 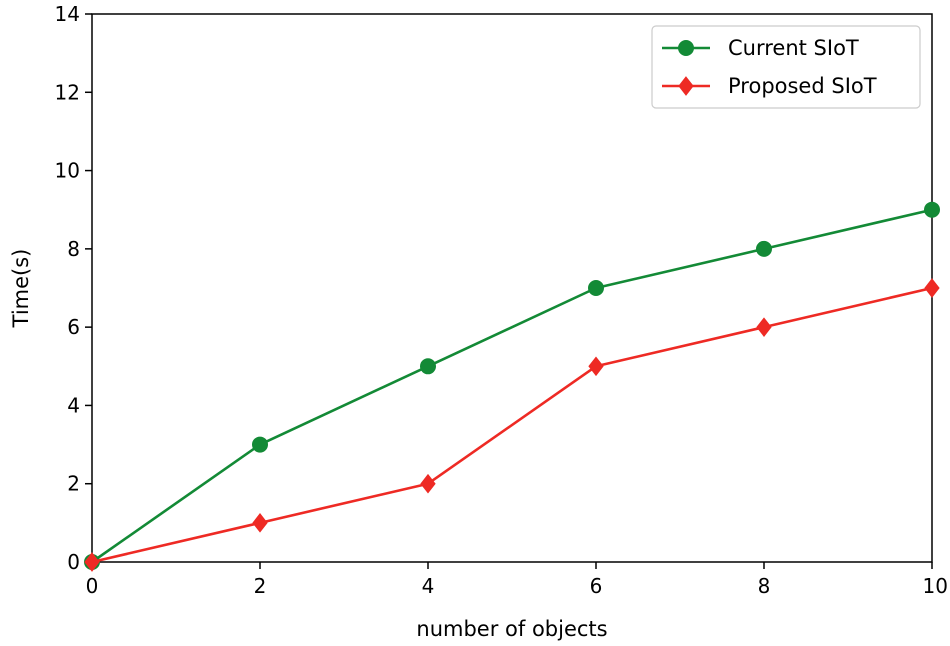 I want to click on x-tick-label: 10, so click(x=935, y=586).